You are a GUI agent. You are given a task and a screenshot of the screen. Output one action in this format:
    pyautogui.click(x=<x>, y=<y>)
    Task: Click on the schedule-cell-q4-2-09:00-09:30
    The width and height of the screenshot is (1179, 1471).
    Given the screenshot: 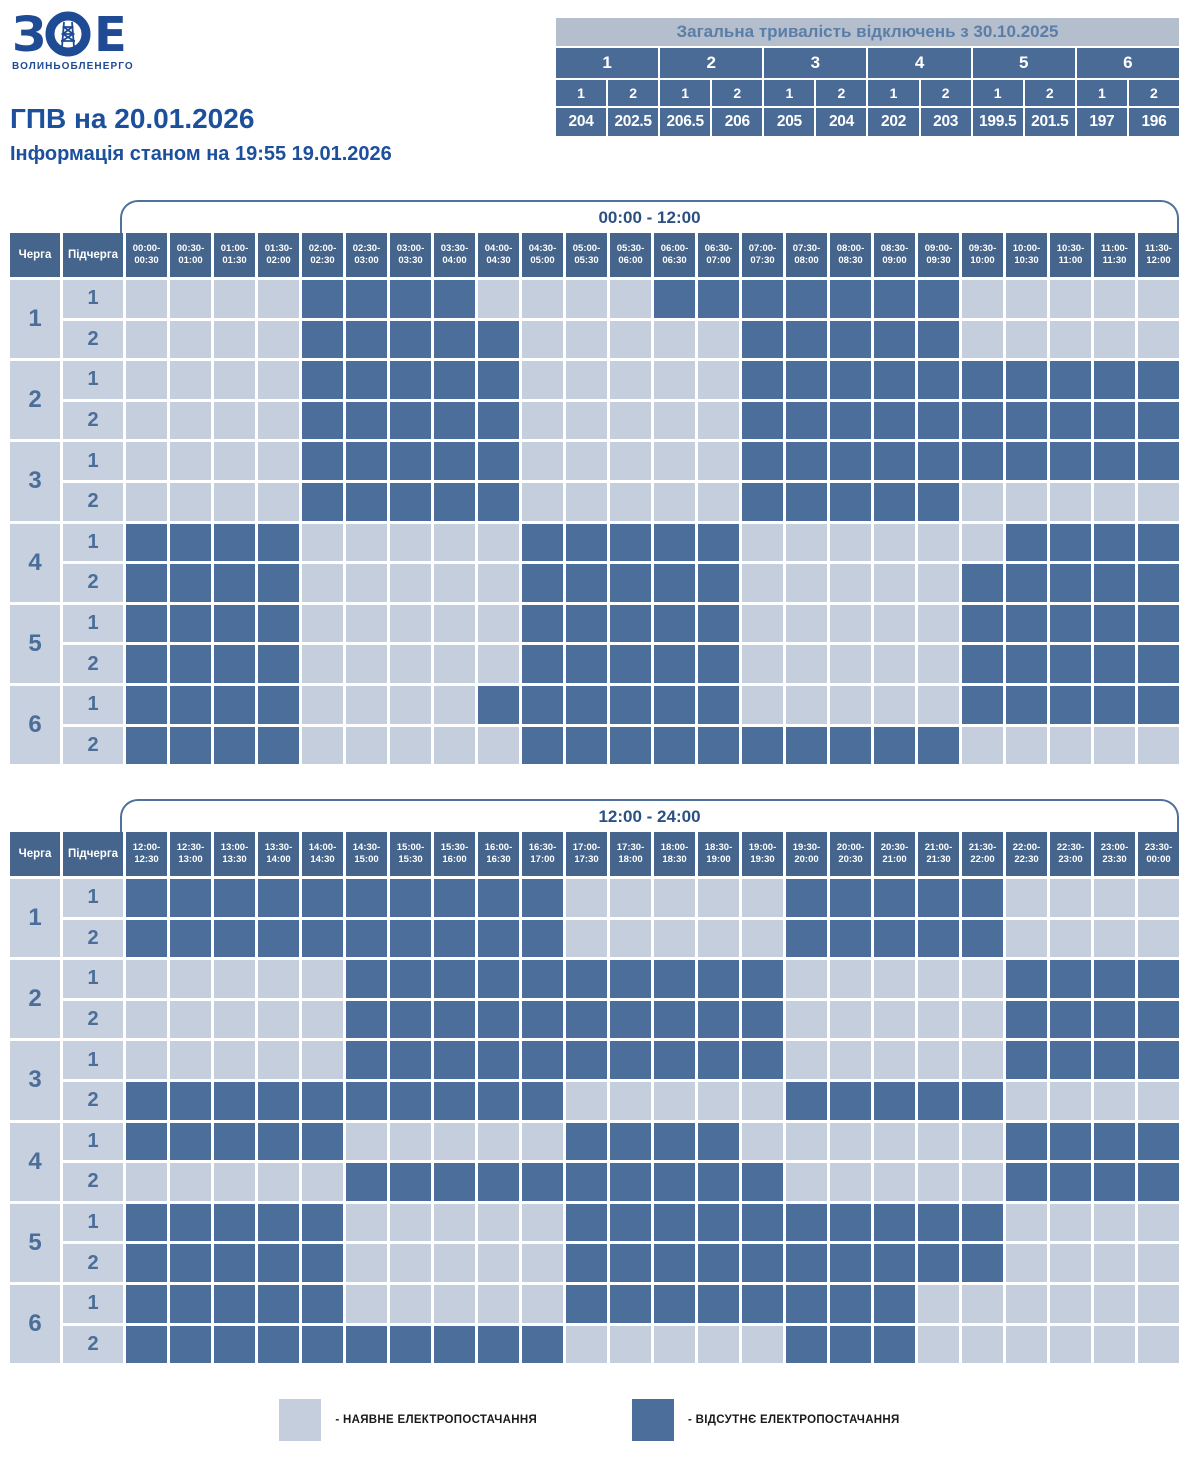 What is the action you would take?
    pyautogui.click(x=938, y=583)
    